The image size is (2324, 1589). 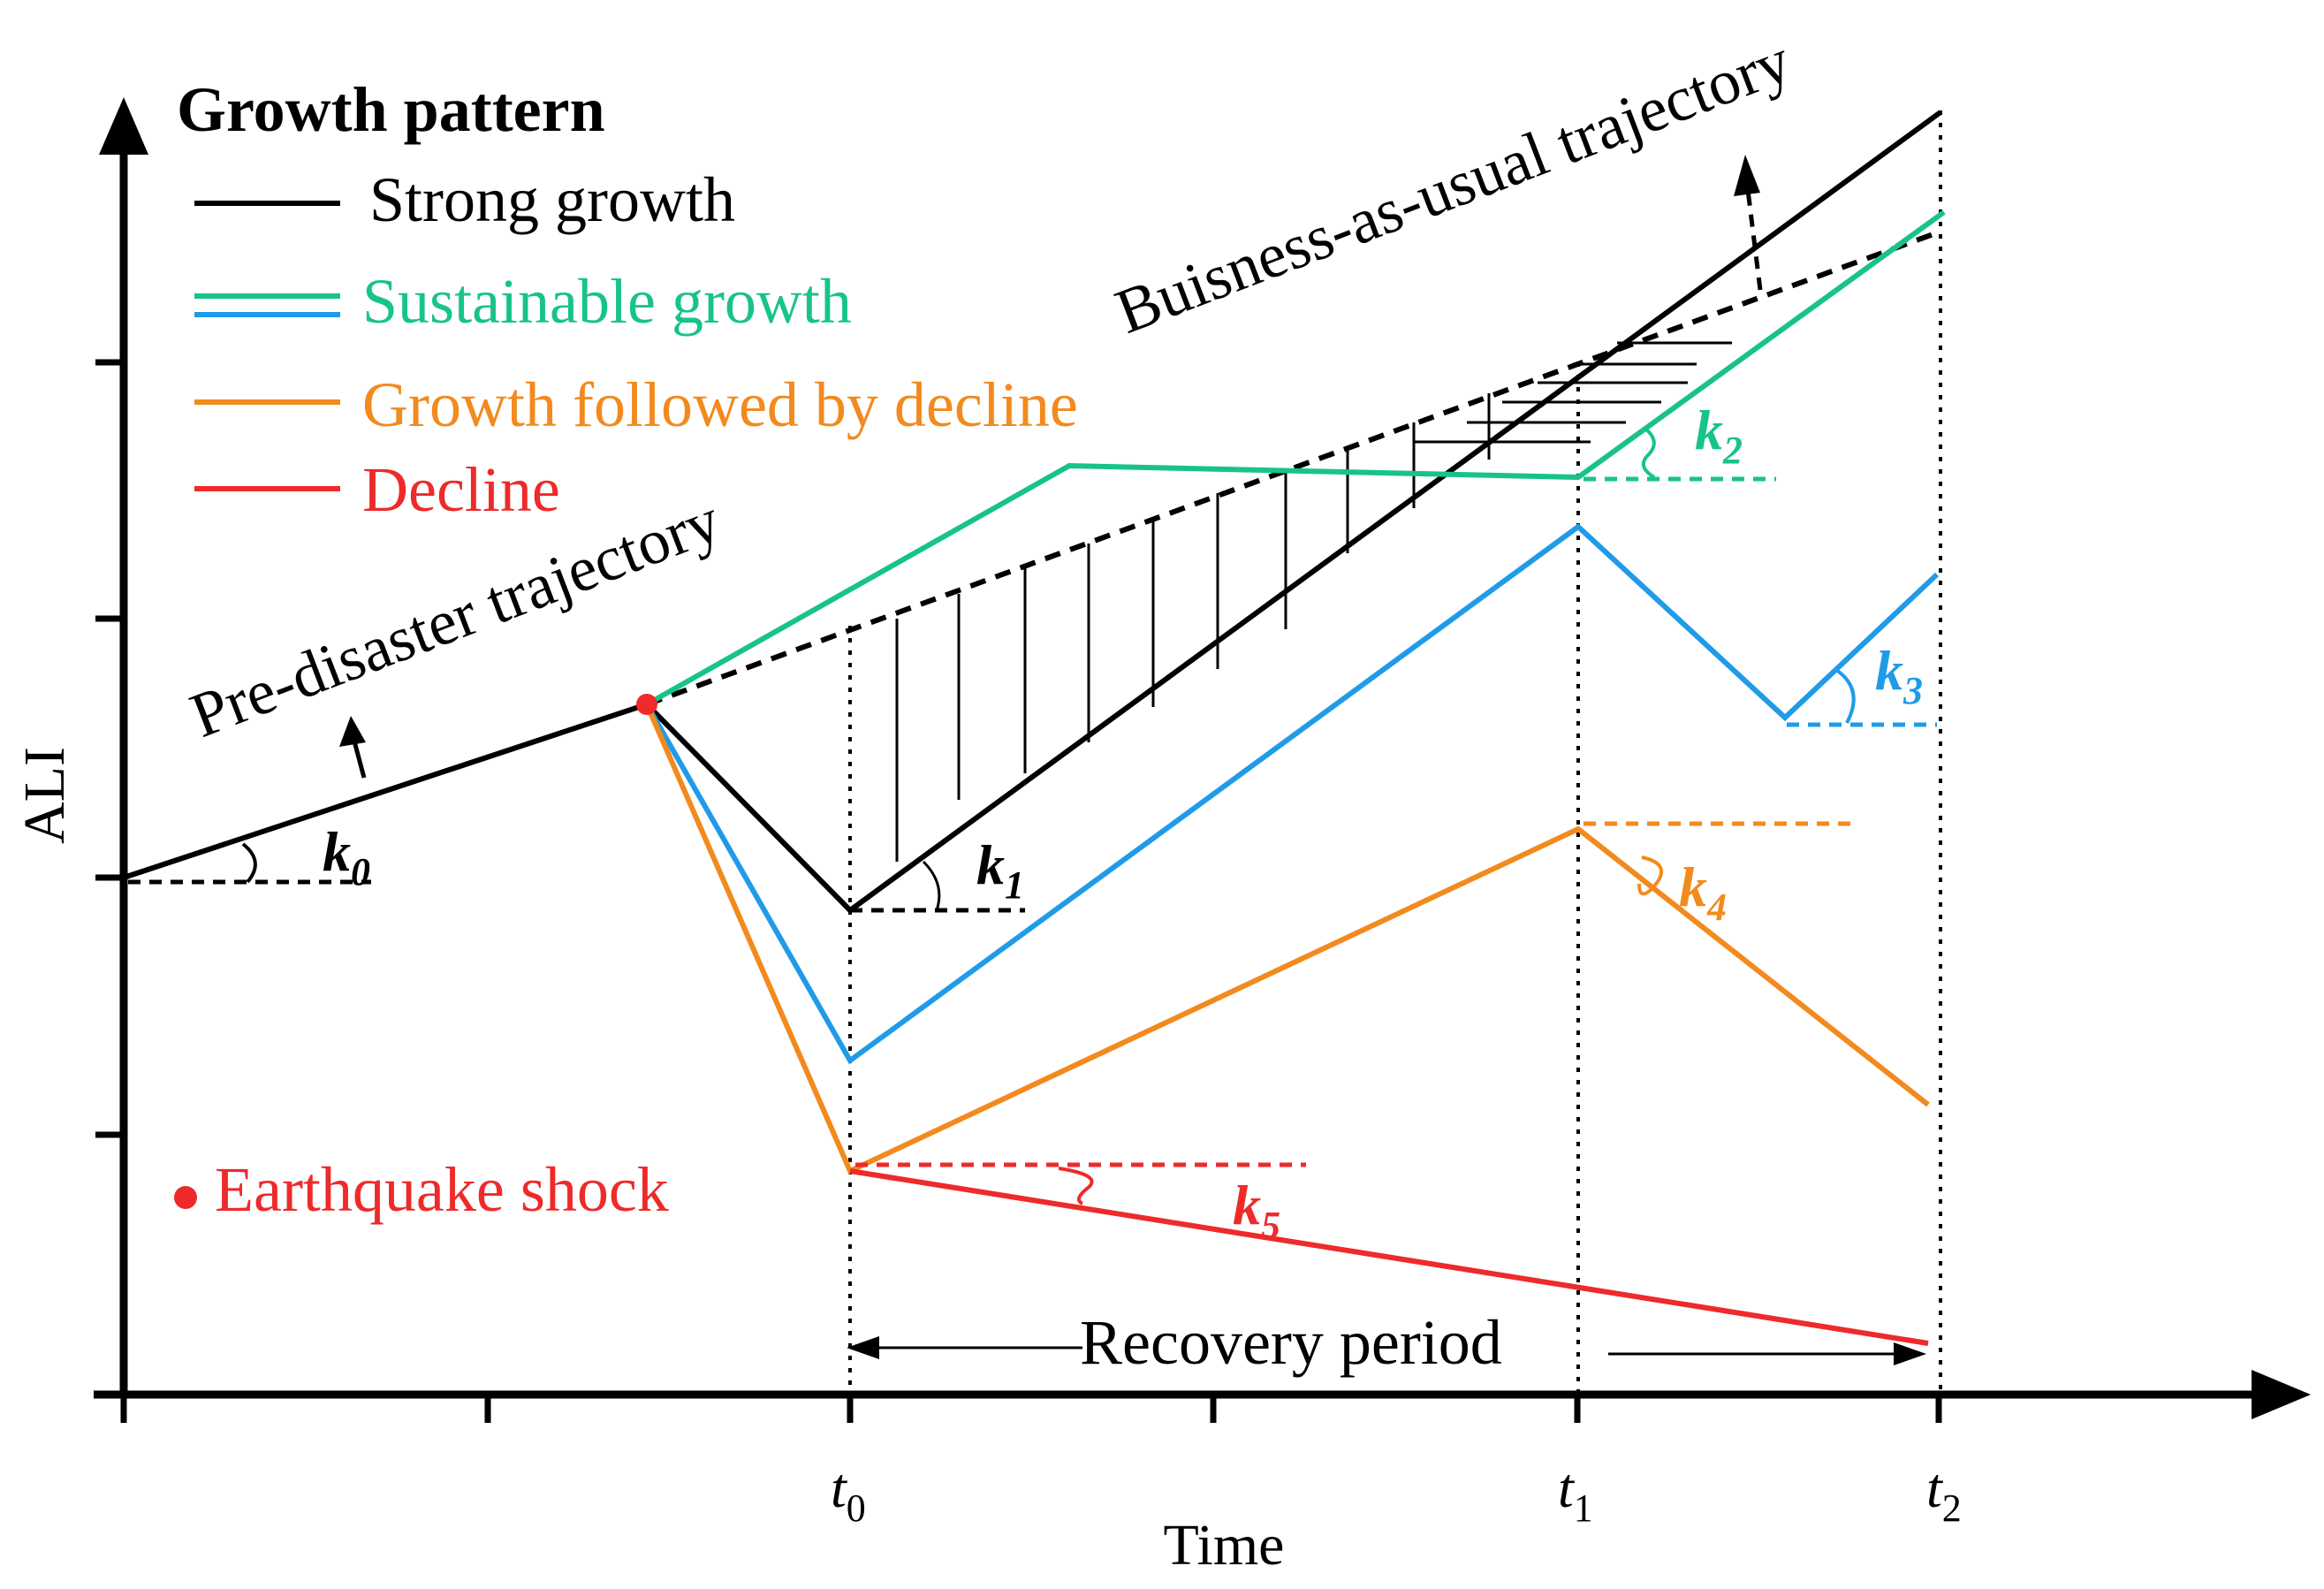 I want to click on k0-label: k0, so click(x=346, y=856).